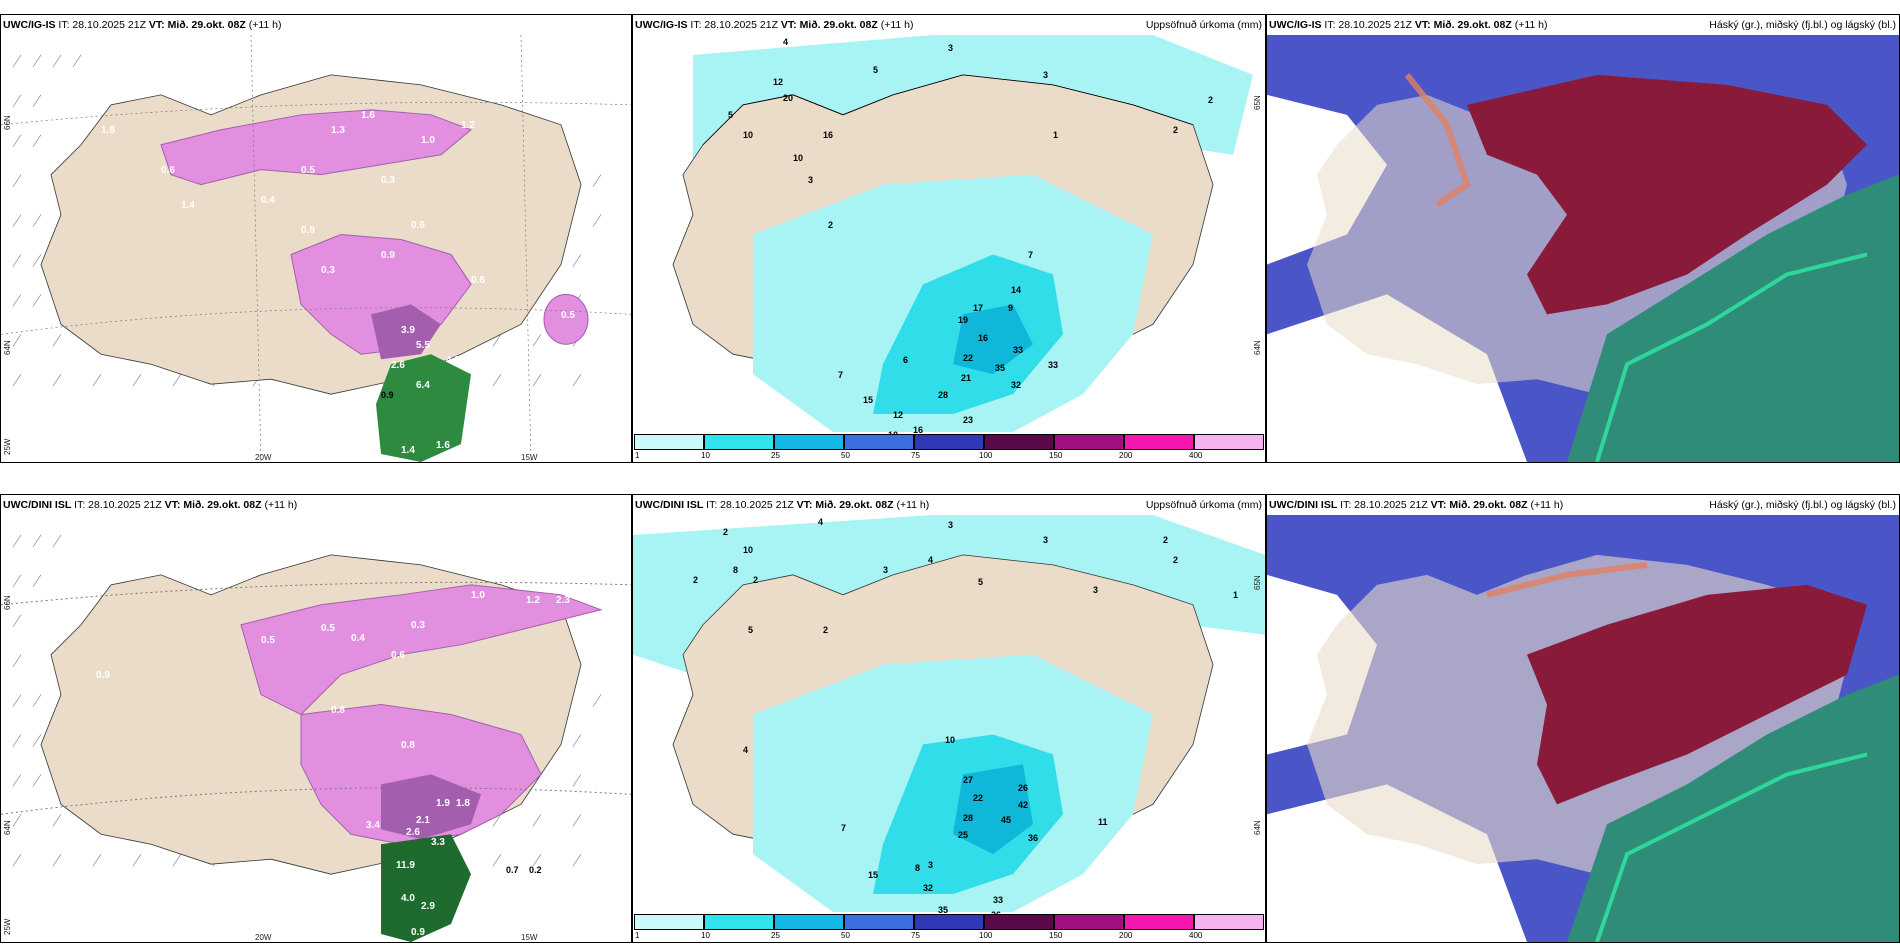  I want to click on value-label: 1.9, so click(443, 803).